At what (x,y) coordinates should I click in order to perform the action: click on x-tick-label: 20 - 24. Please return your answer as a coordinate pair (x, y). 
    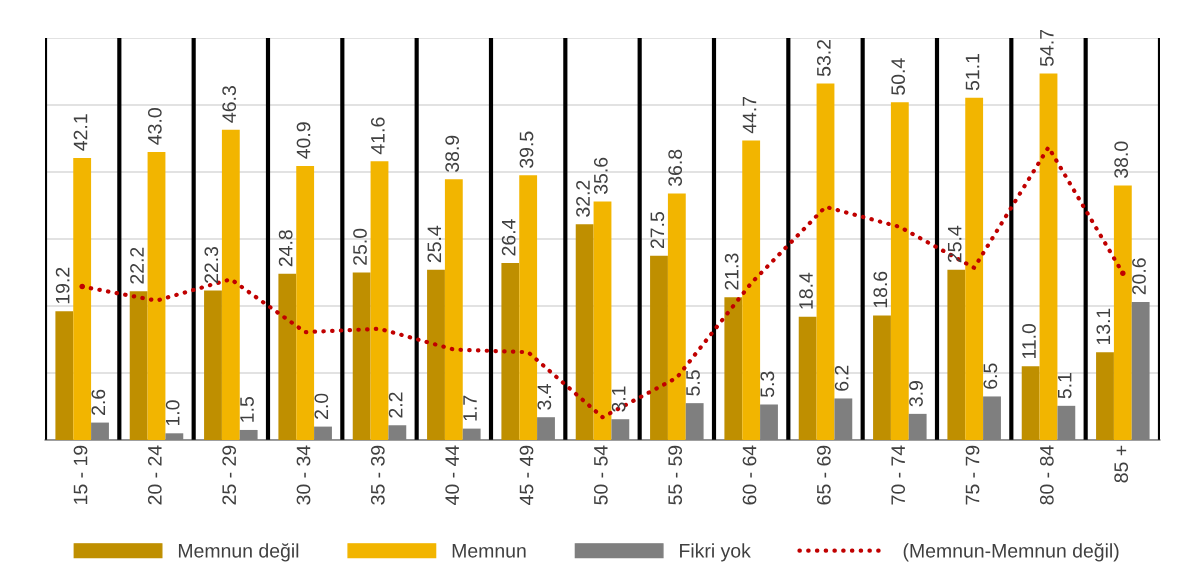
    Looking at the image, I should click on (154, 475).